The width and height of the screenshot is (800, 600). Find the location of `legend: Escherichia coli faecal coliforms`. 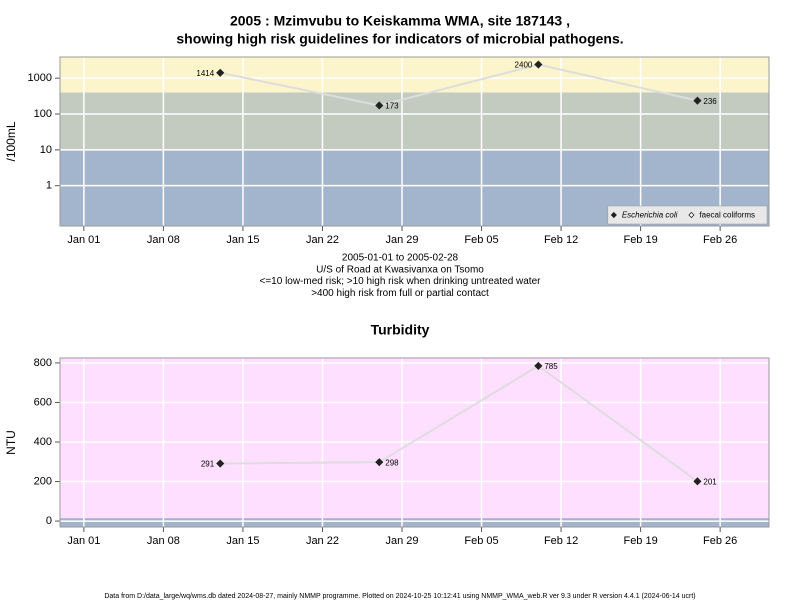

legend: Escherichia coli faecal coliforms is located at coordinates (687, 215).